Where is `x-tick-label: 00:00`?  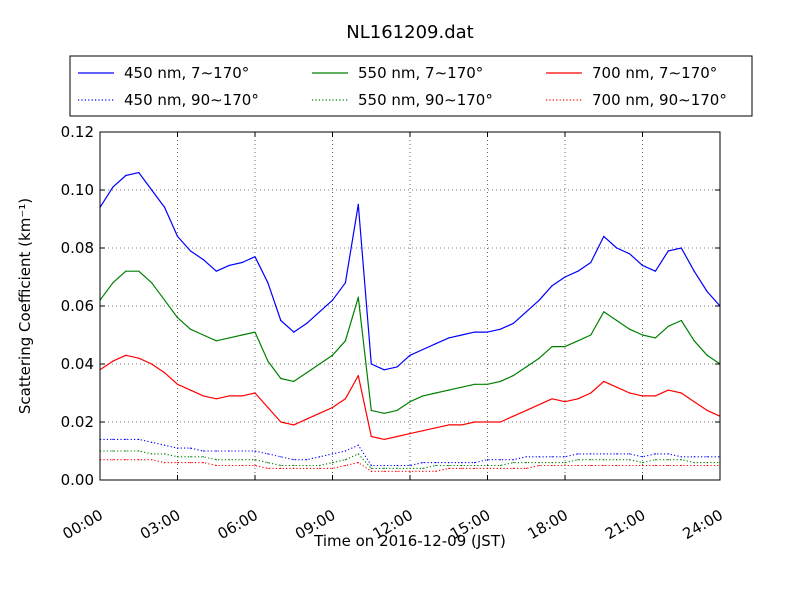 x-tick-label: 00:00 is located at coordinates (83, 524).